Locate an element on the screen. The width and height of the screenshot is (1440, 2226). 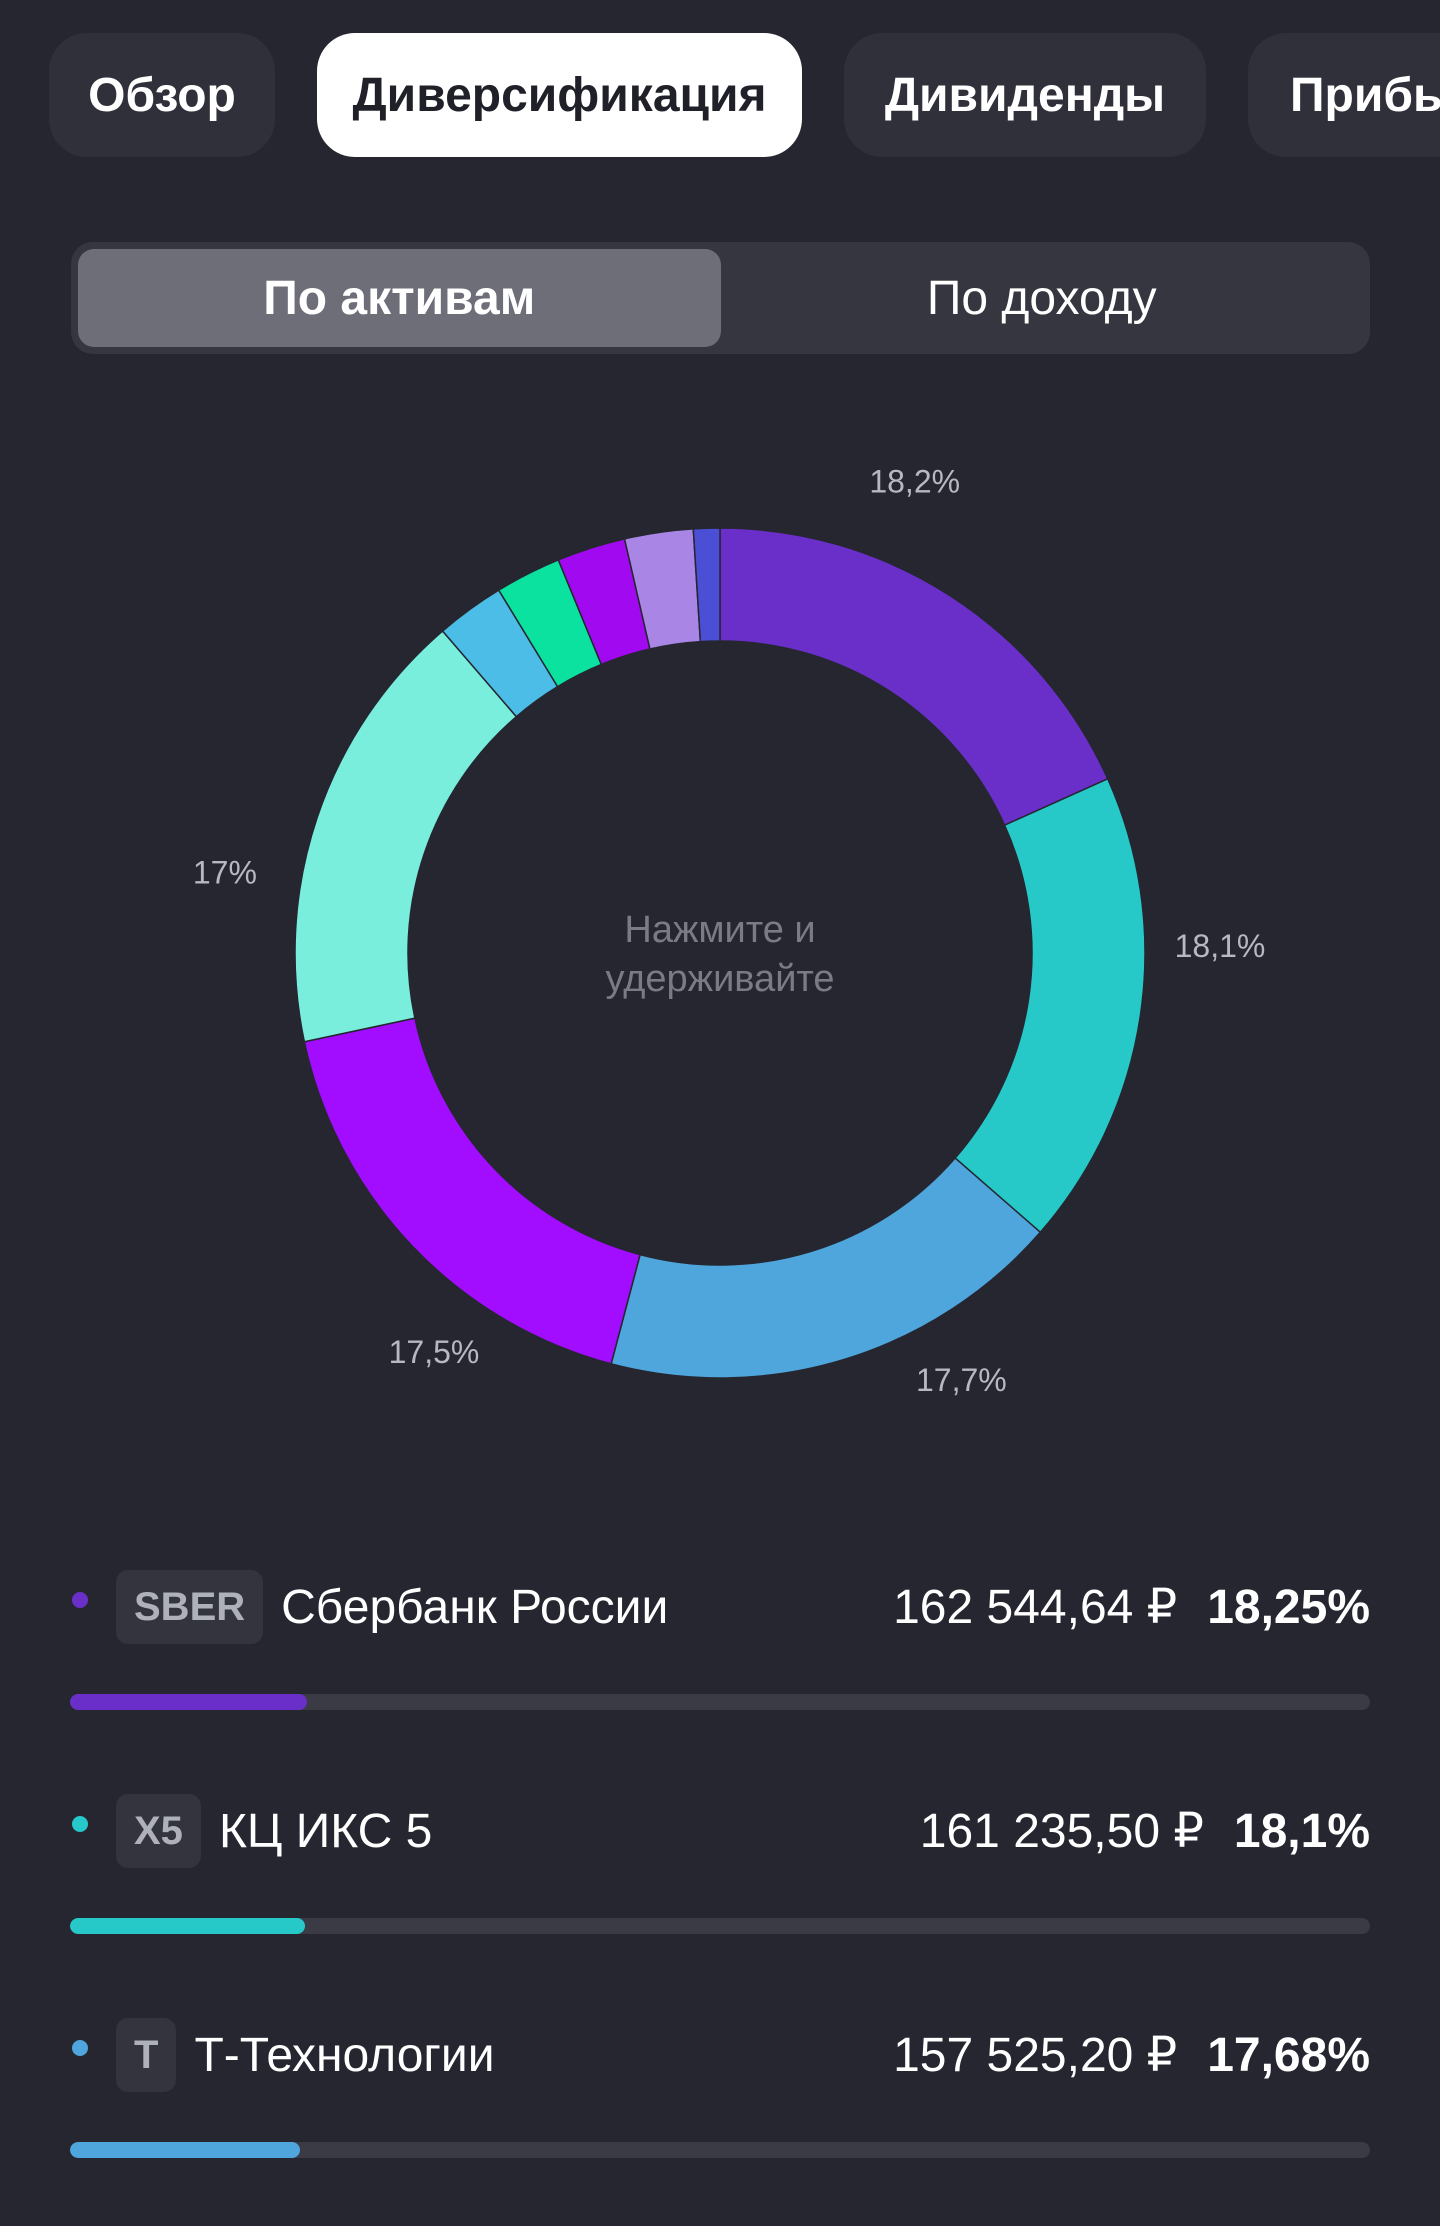
holding-percent: 17,68% is located at coordinates (1288, 2055).